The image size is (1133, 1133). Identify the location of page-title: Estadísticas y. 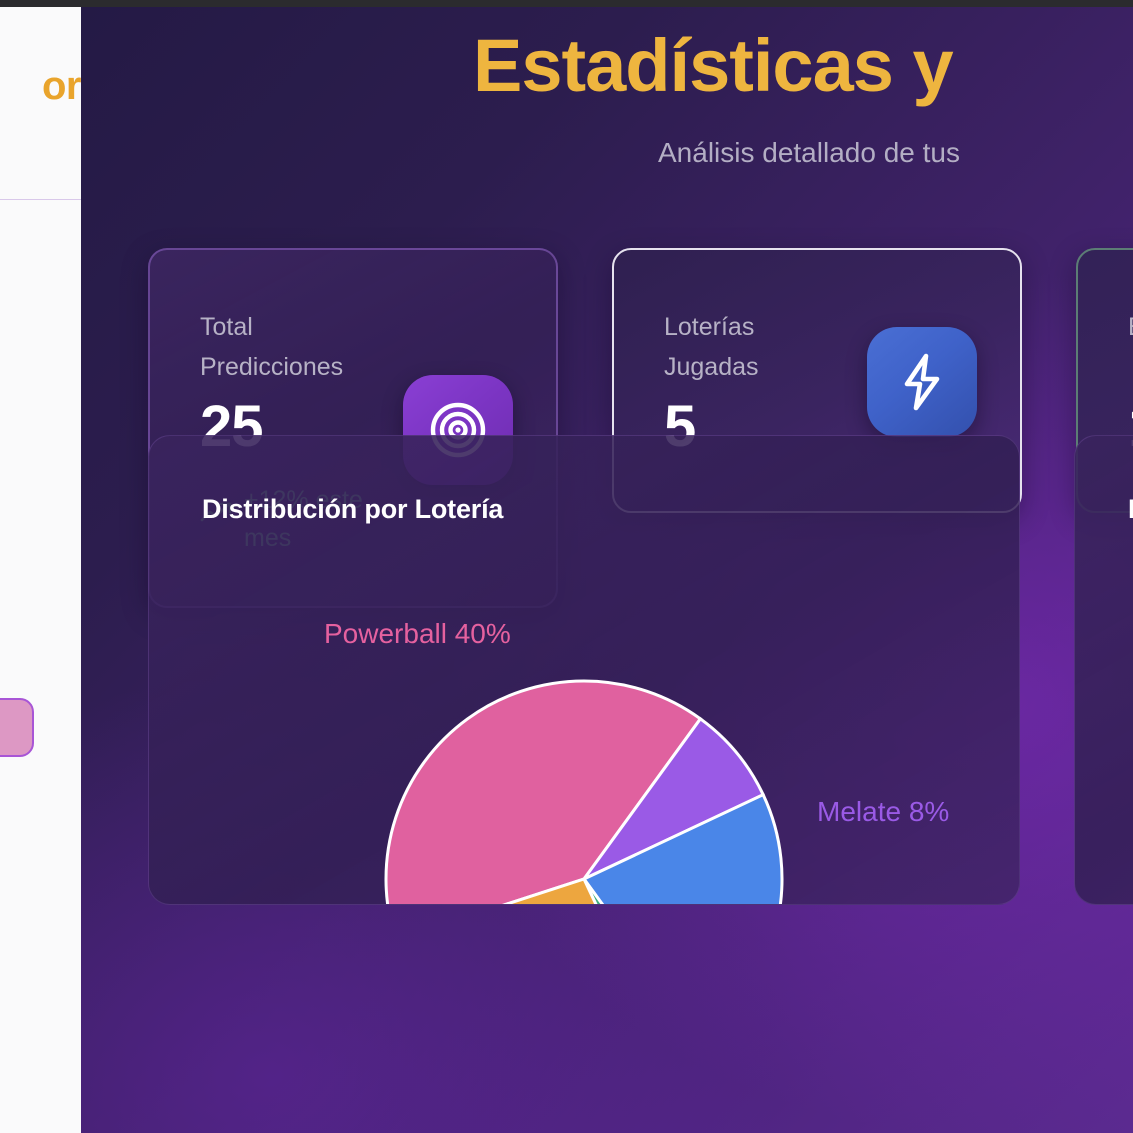
(713, 65).